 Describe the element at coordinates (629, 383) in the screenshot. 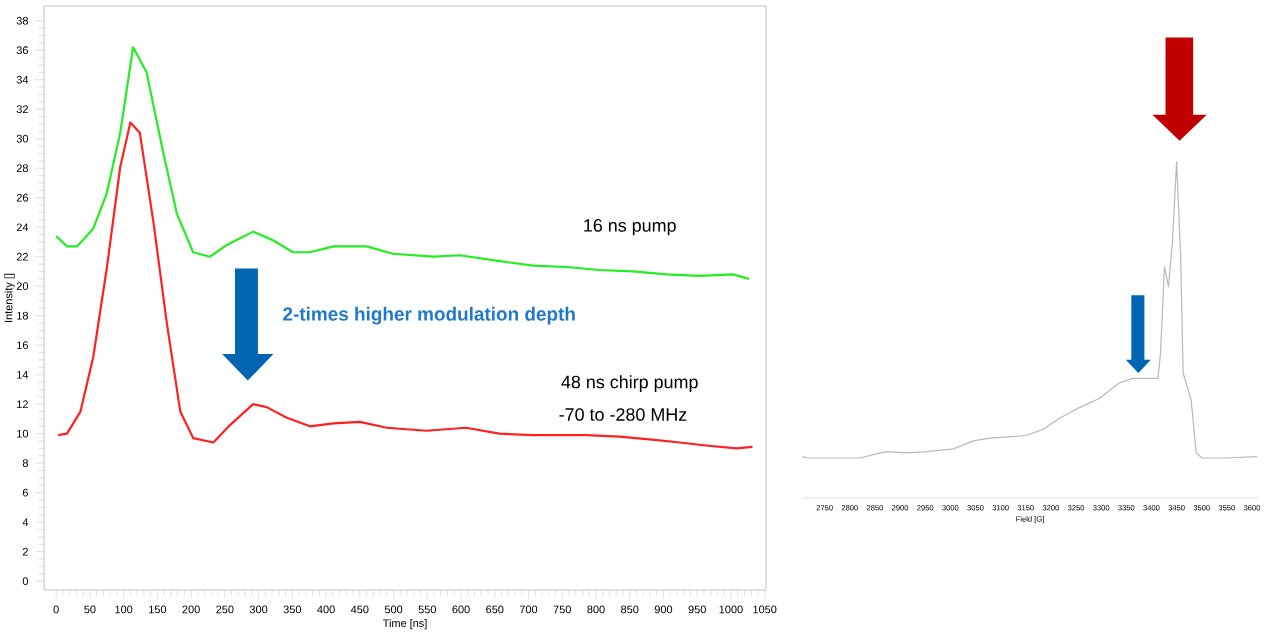

I see `text: 48 ns chirp pump` at that location.